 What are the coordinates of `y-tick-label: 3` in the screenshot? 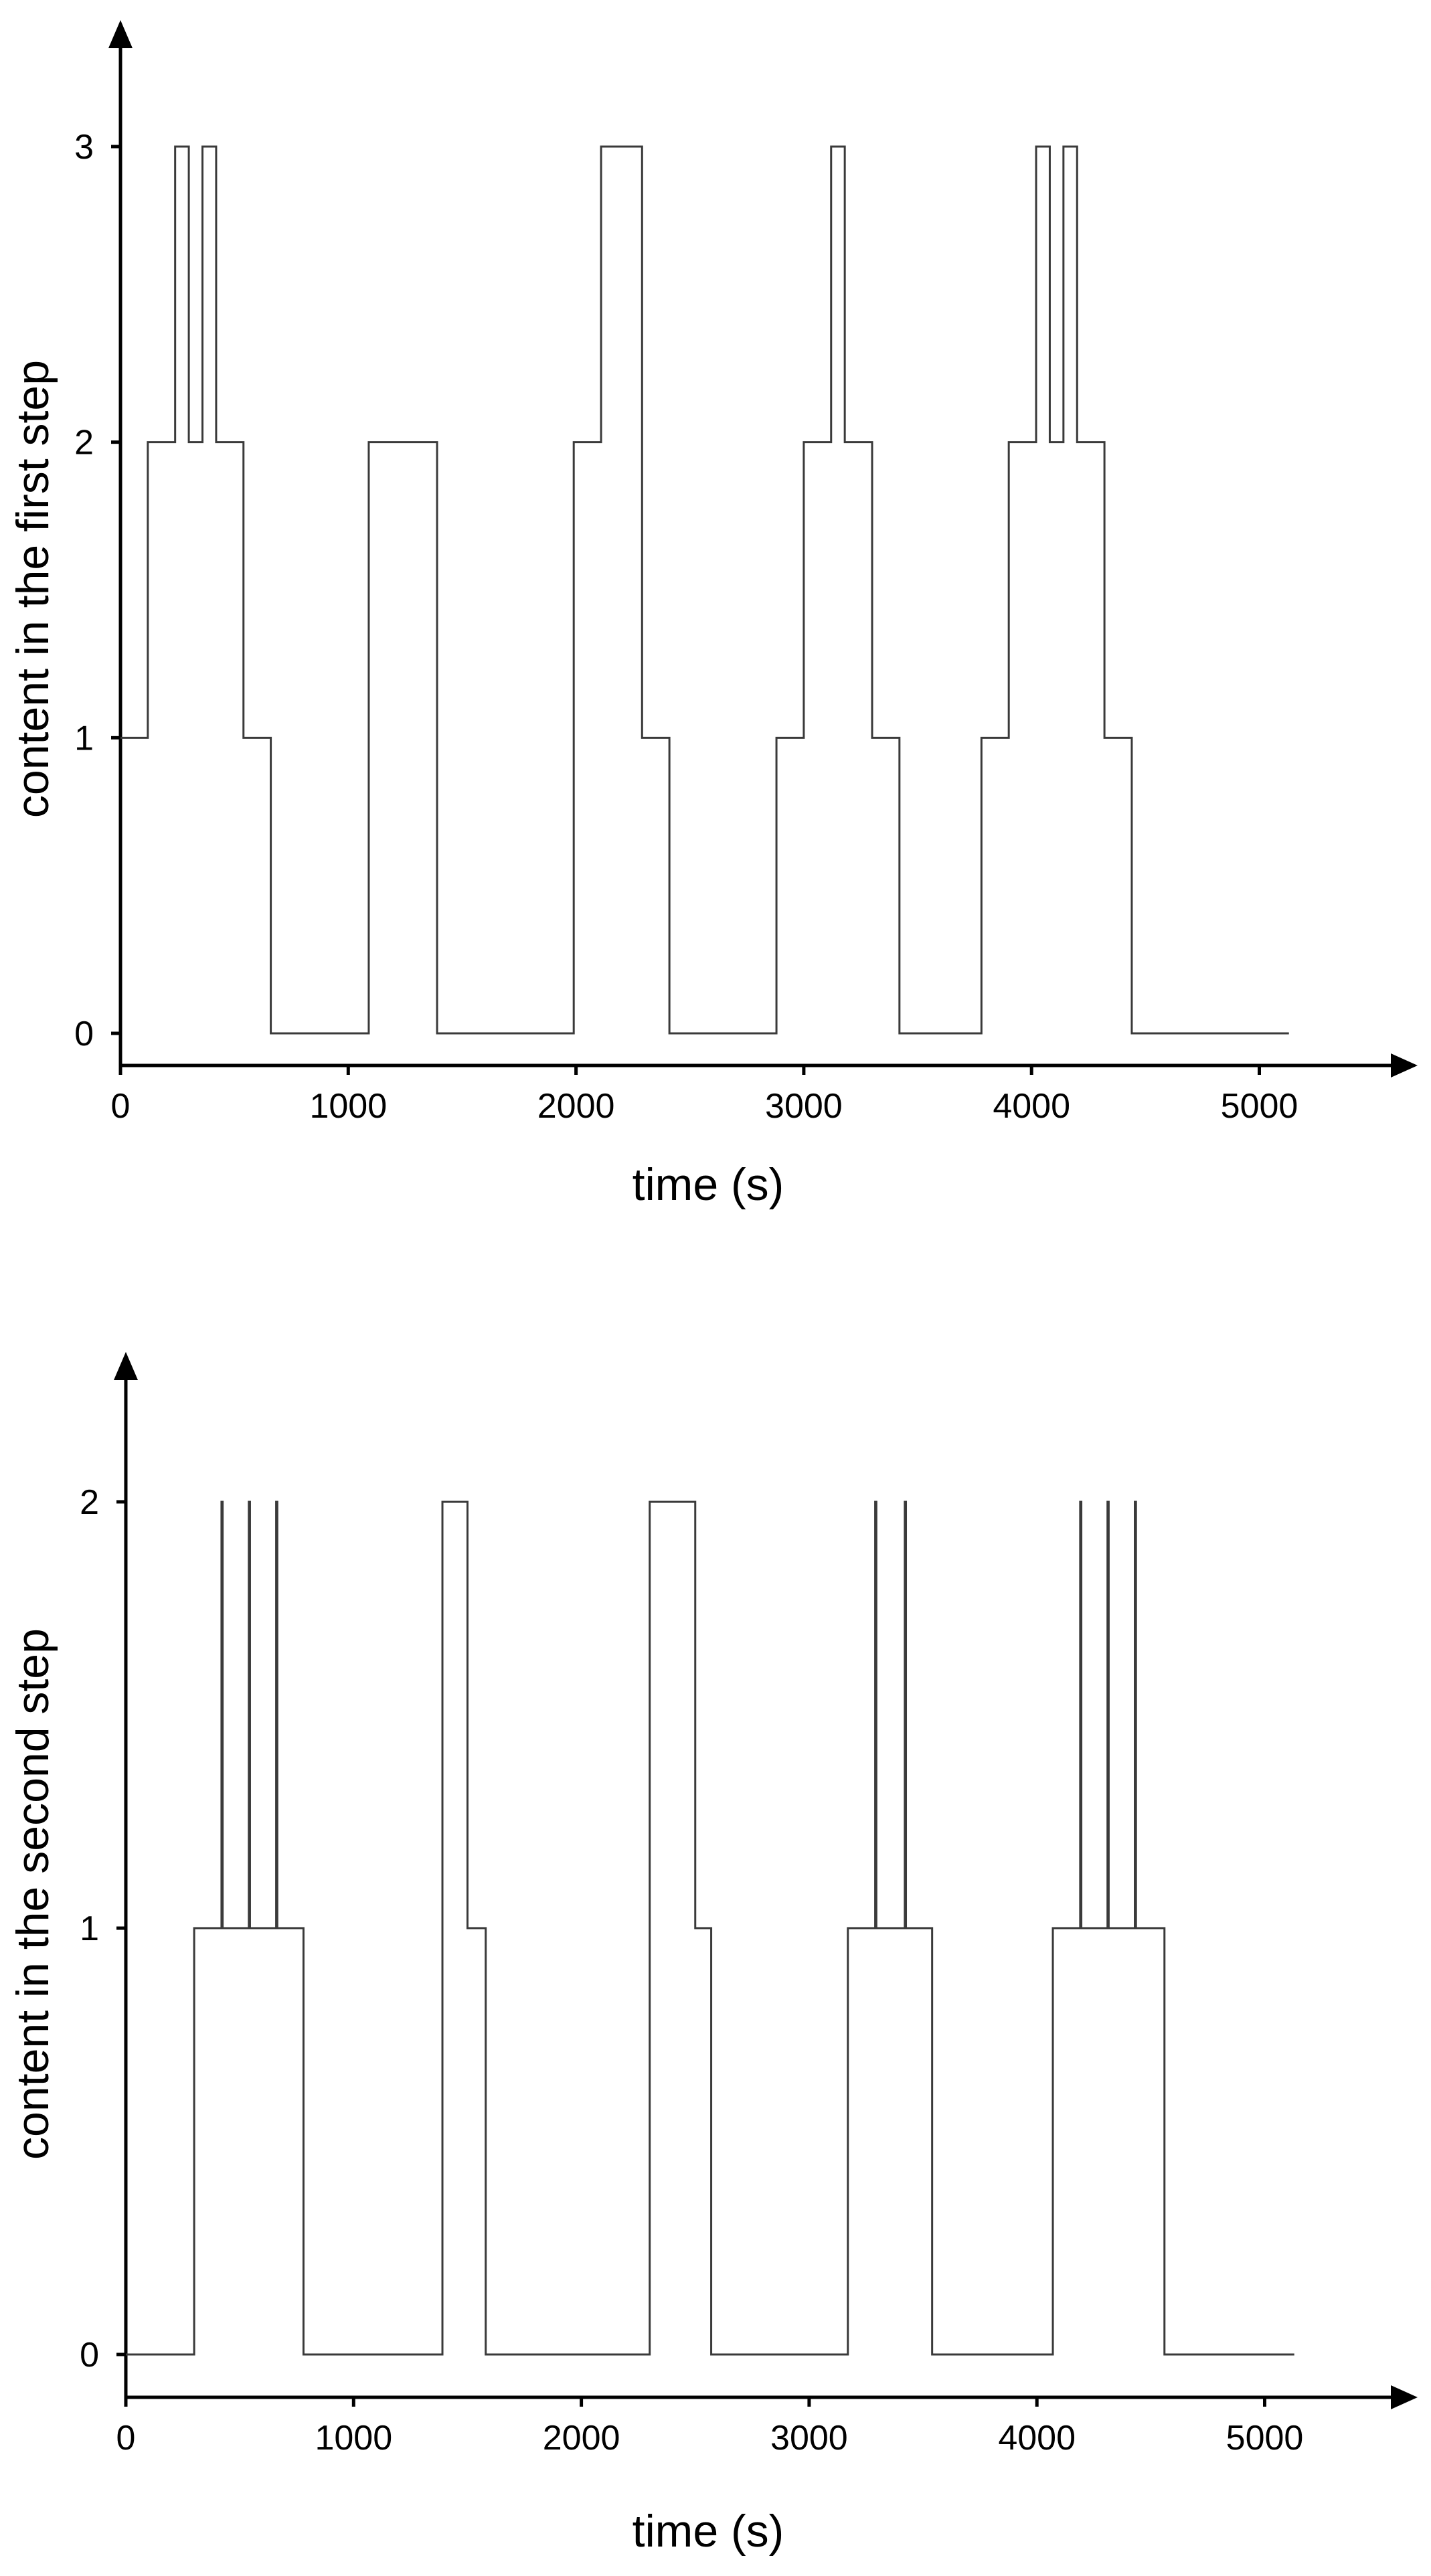 It's located at (84, 147).